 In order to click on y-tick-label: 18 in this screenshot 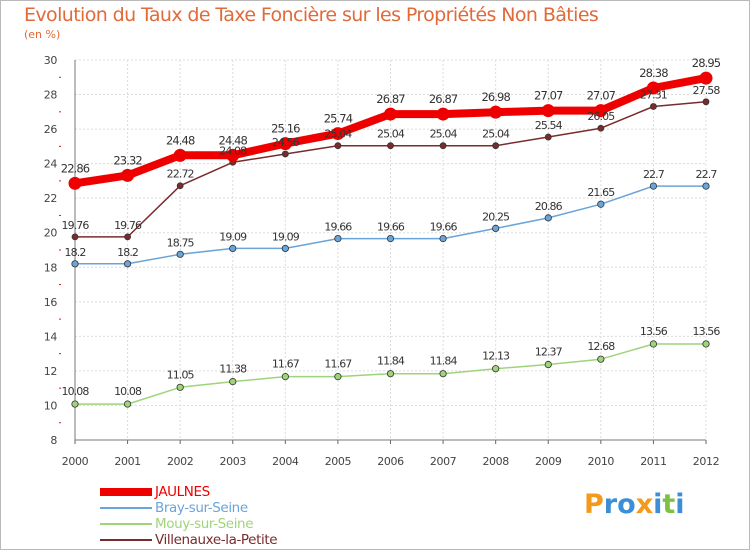, I will do `click(51, 267)`.